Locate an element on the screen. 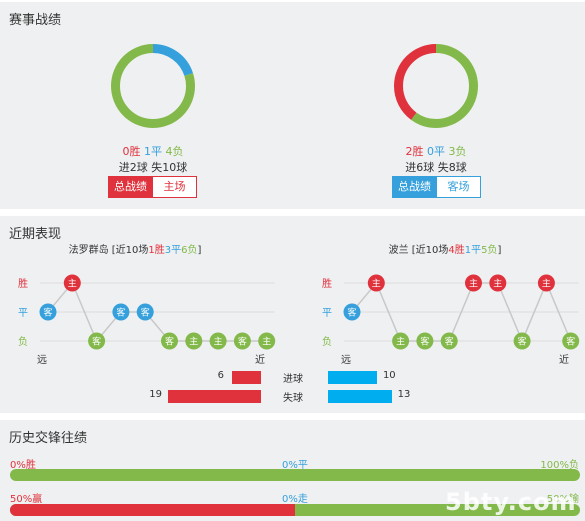 This screenshot has height=521, width=585. left-axis-far: 远 is located at coordinates (42, 360).